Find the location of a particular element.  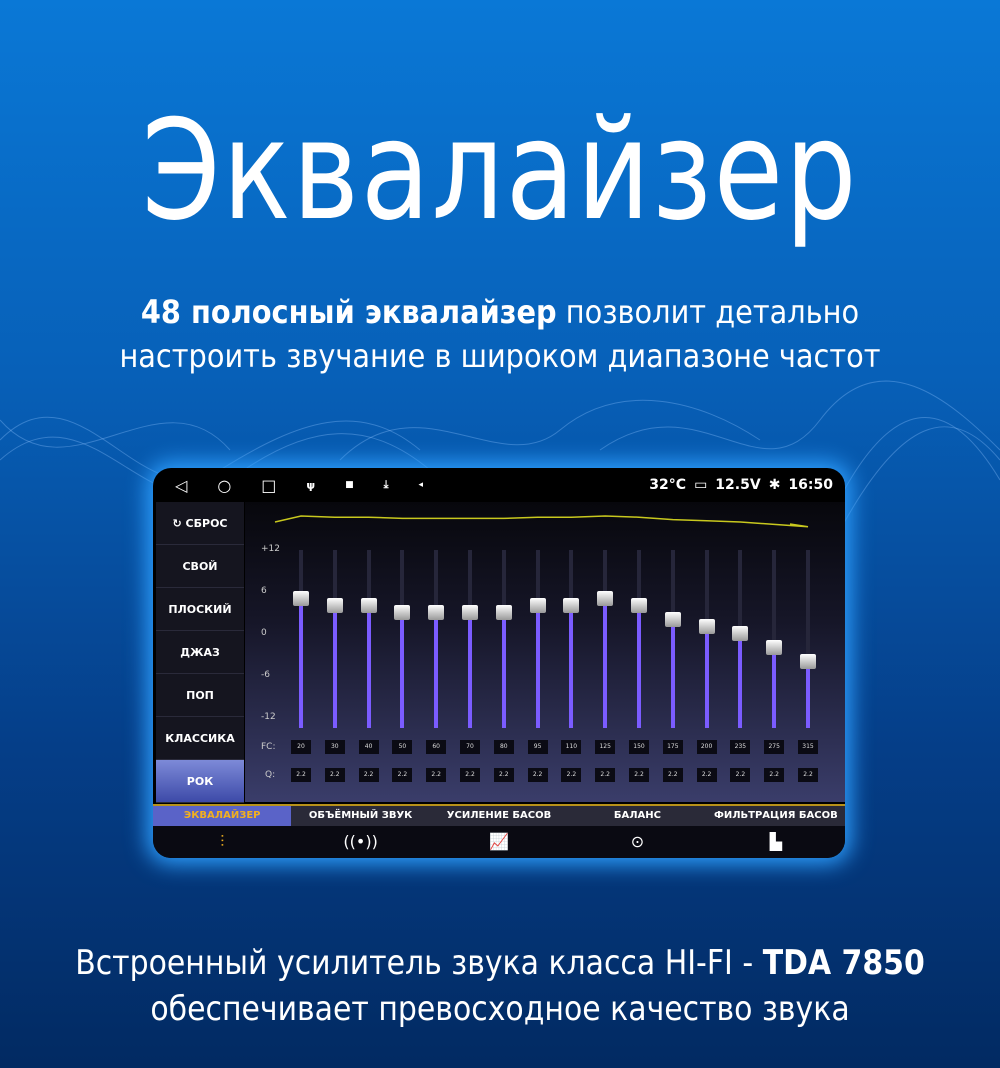

fc-value: 20 is located at coordinates (301, 747).